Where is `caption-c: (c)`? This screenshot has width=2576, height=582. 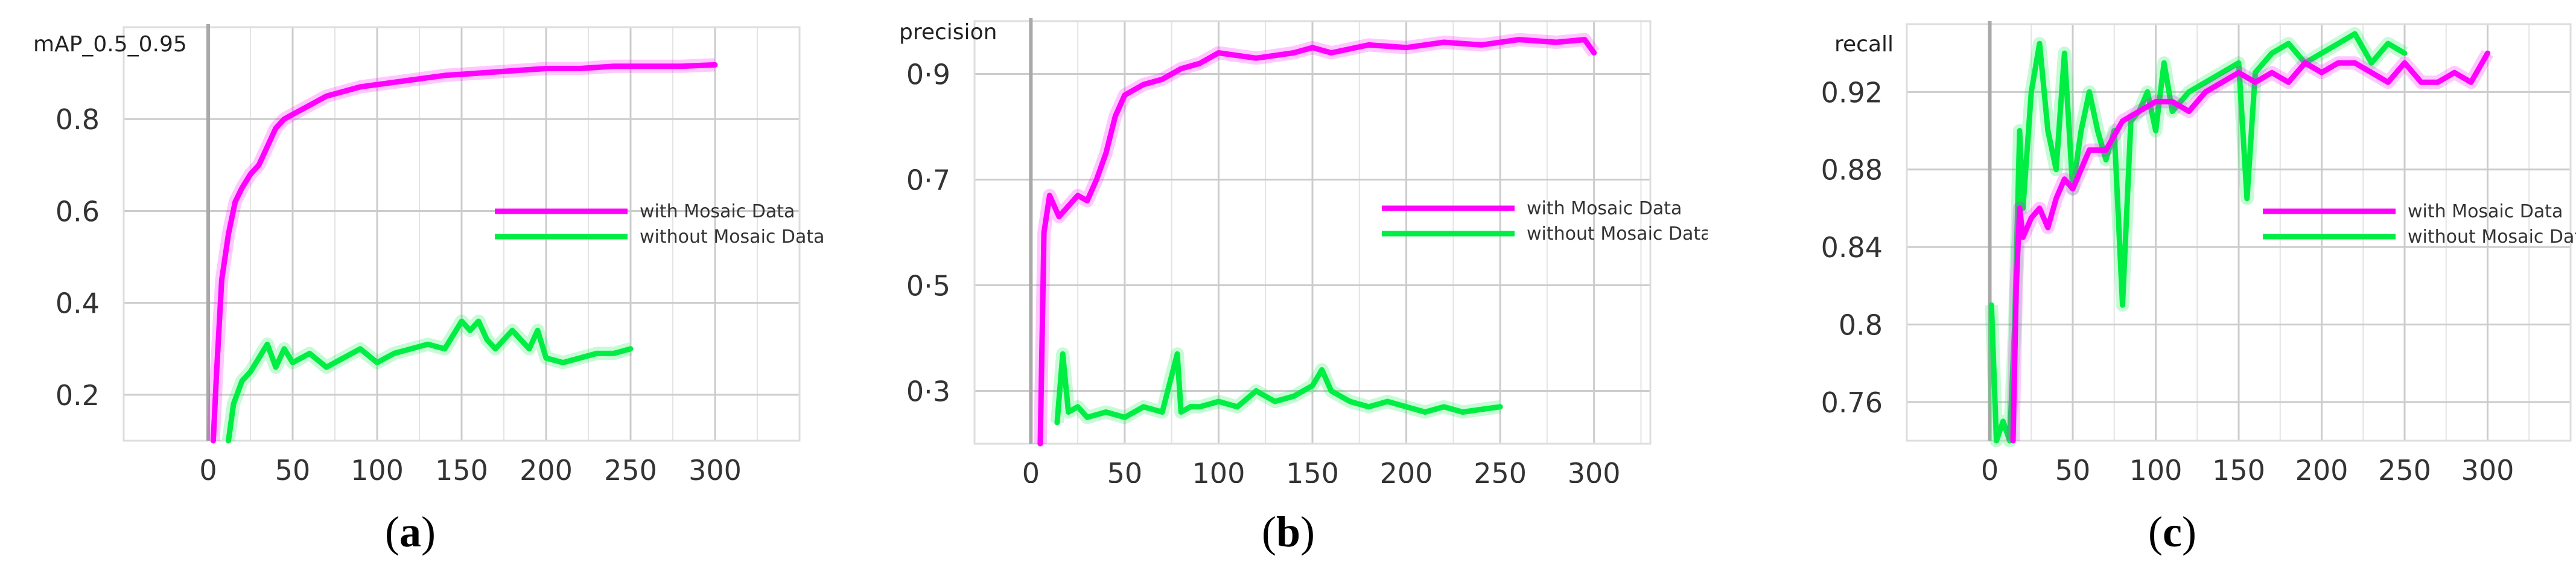
caption-c: (c) is located at coordinates (2172, 532).